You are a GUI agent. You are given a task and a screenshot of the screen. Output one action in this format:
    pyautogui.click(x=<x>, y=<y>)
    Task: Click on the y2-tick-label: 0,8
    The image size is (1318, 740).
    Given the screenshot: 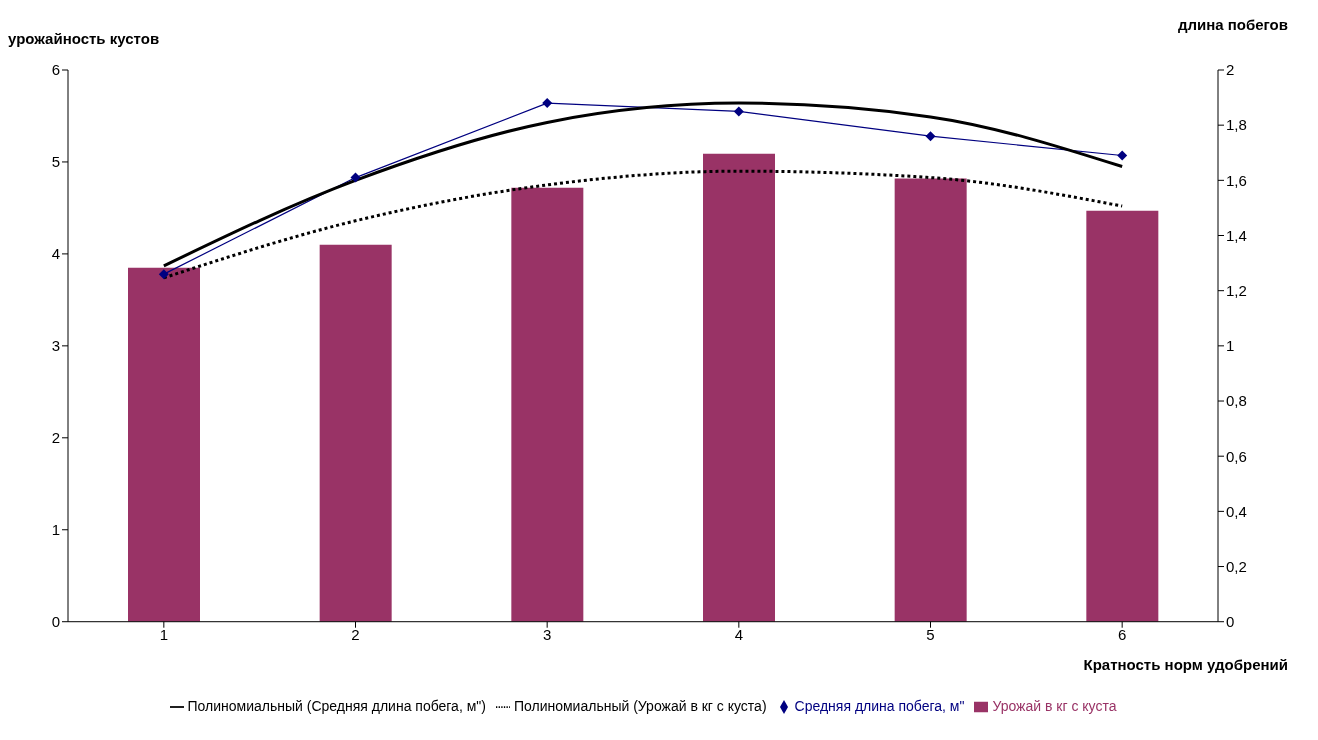 What is the action you would take?
    pyautogui.click(x=1236, y=401)
    